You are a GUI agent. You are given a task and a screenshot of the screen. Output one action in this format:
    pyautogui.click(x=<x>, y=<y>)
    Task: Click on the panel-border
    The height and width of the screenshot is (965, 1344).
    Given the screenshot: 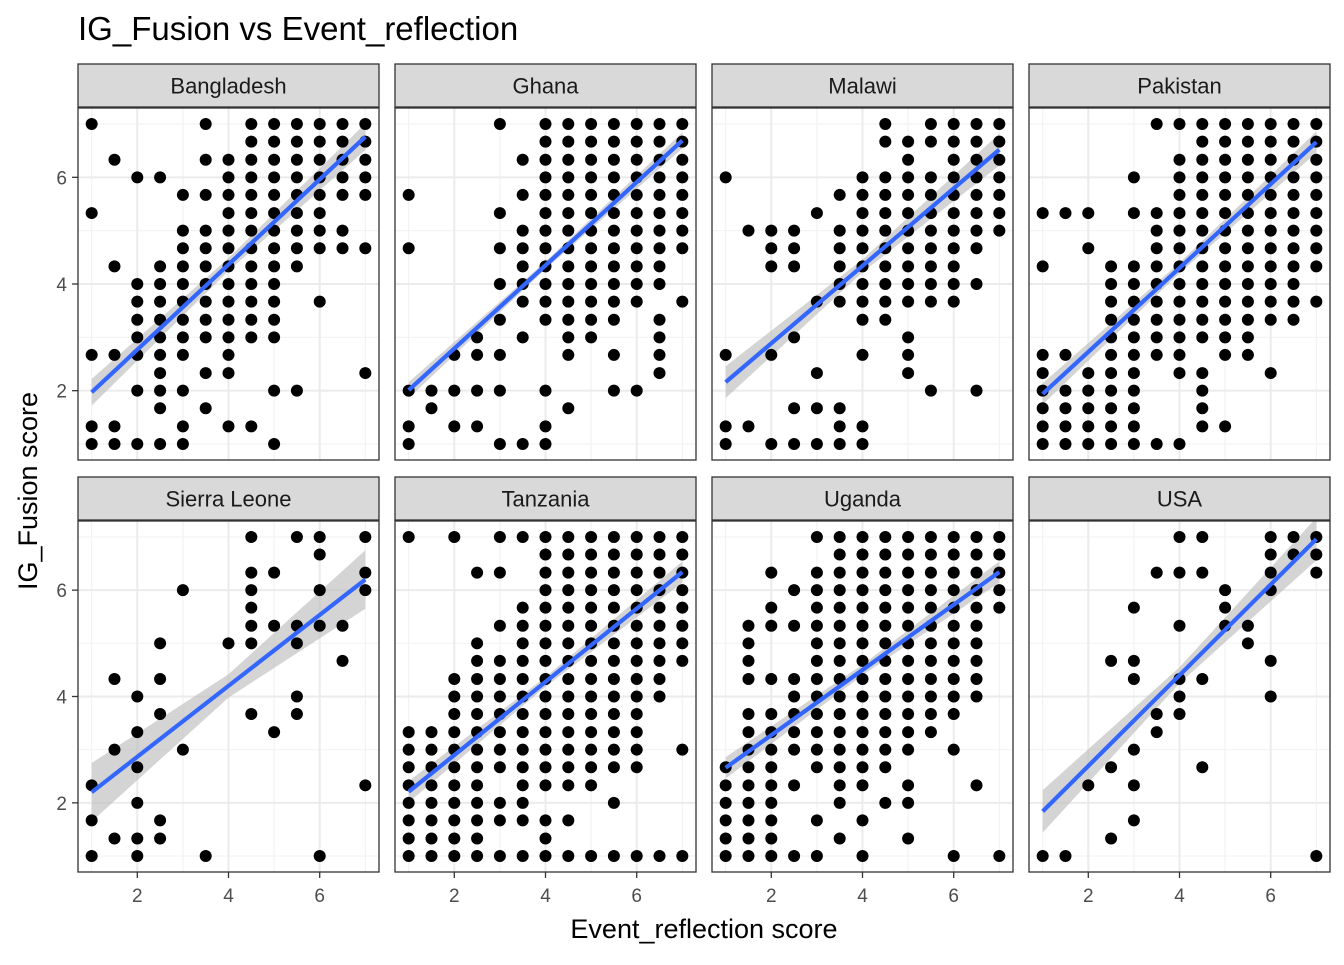 What is the action you would take?
    pyautogui.click(x=862, y=284)
    